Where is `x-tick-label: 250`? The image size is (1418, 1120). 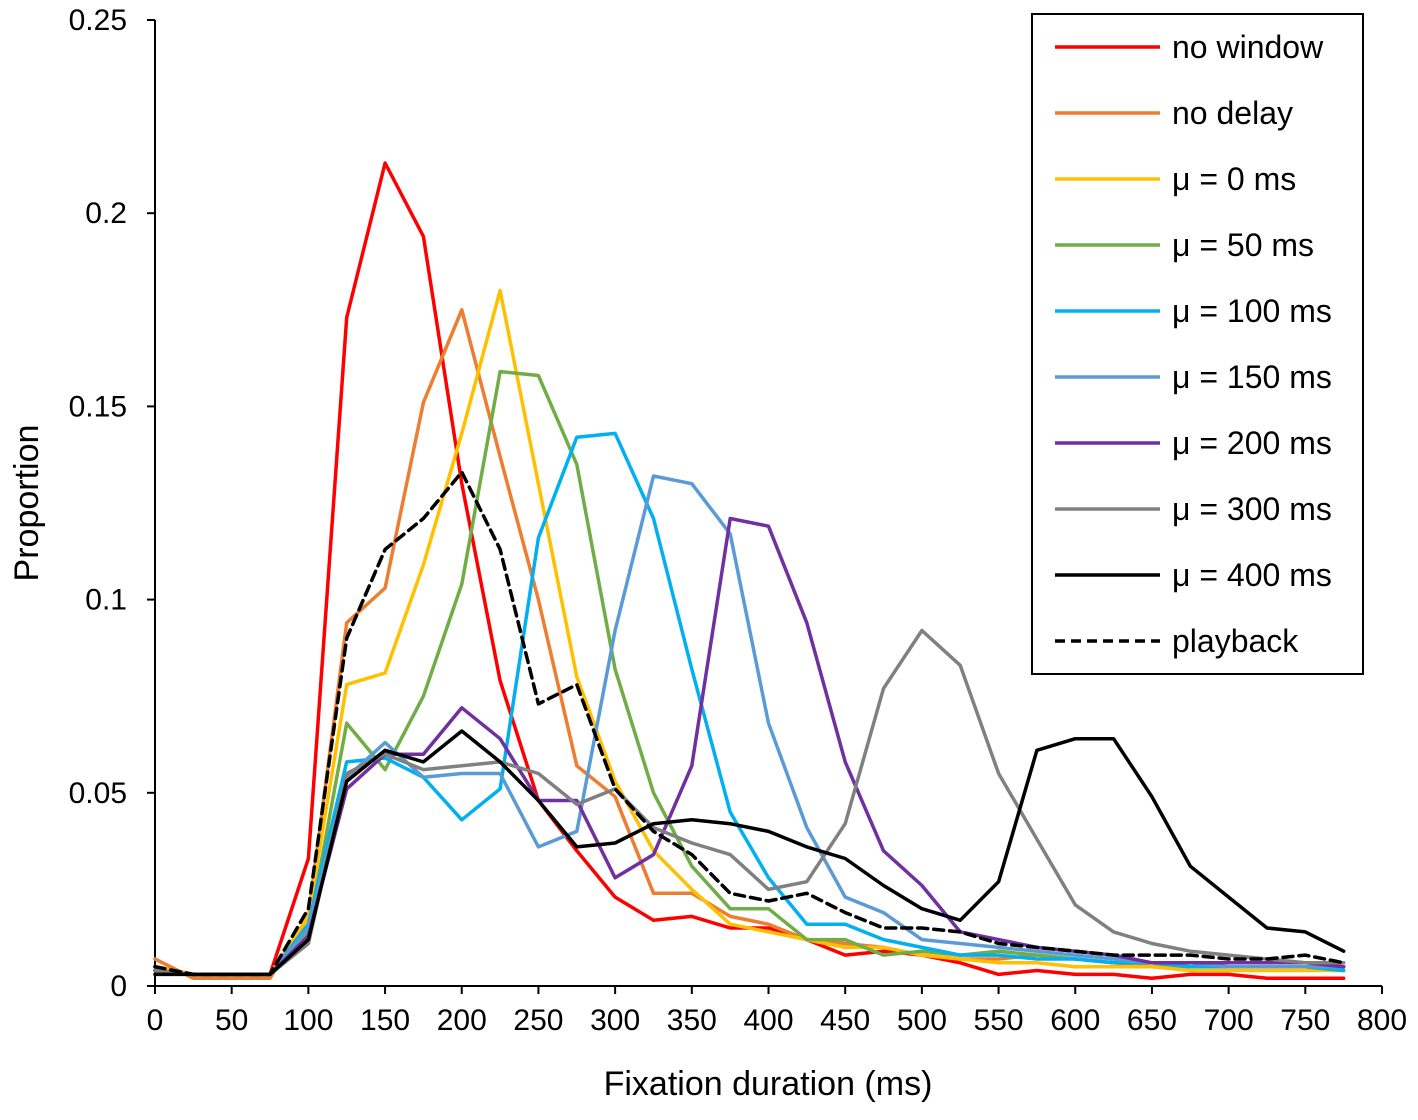
x-tick-label: 250 is located at coordinates (538, 1020).